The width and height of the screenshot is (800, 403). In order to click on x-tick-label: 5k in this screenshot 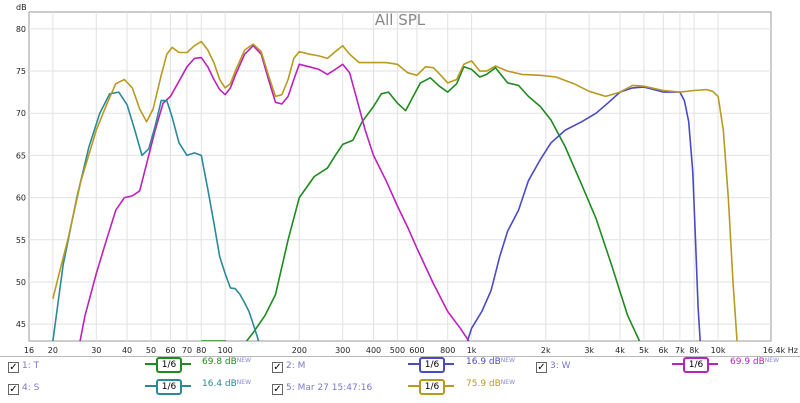, I will do `click(644, 350)`.